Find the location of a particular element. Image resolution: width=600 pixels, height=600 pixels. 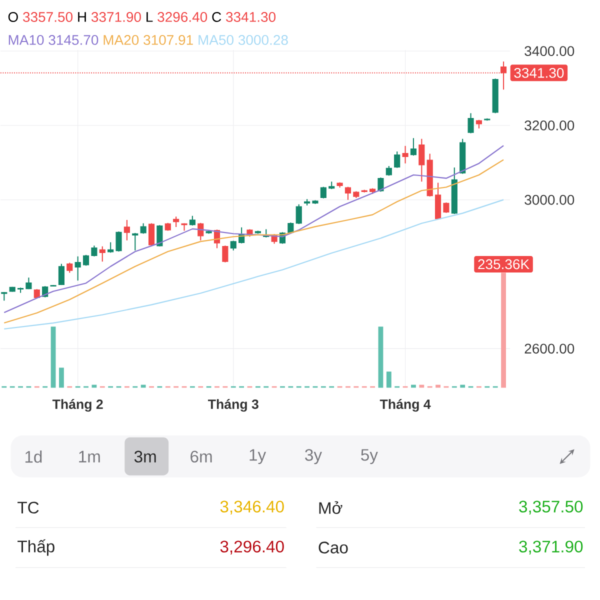

text: 1d is located at coordinates (33, 456).